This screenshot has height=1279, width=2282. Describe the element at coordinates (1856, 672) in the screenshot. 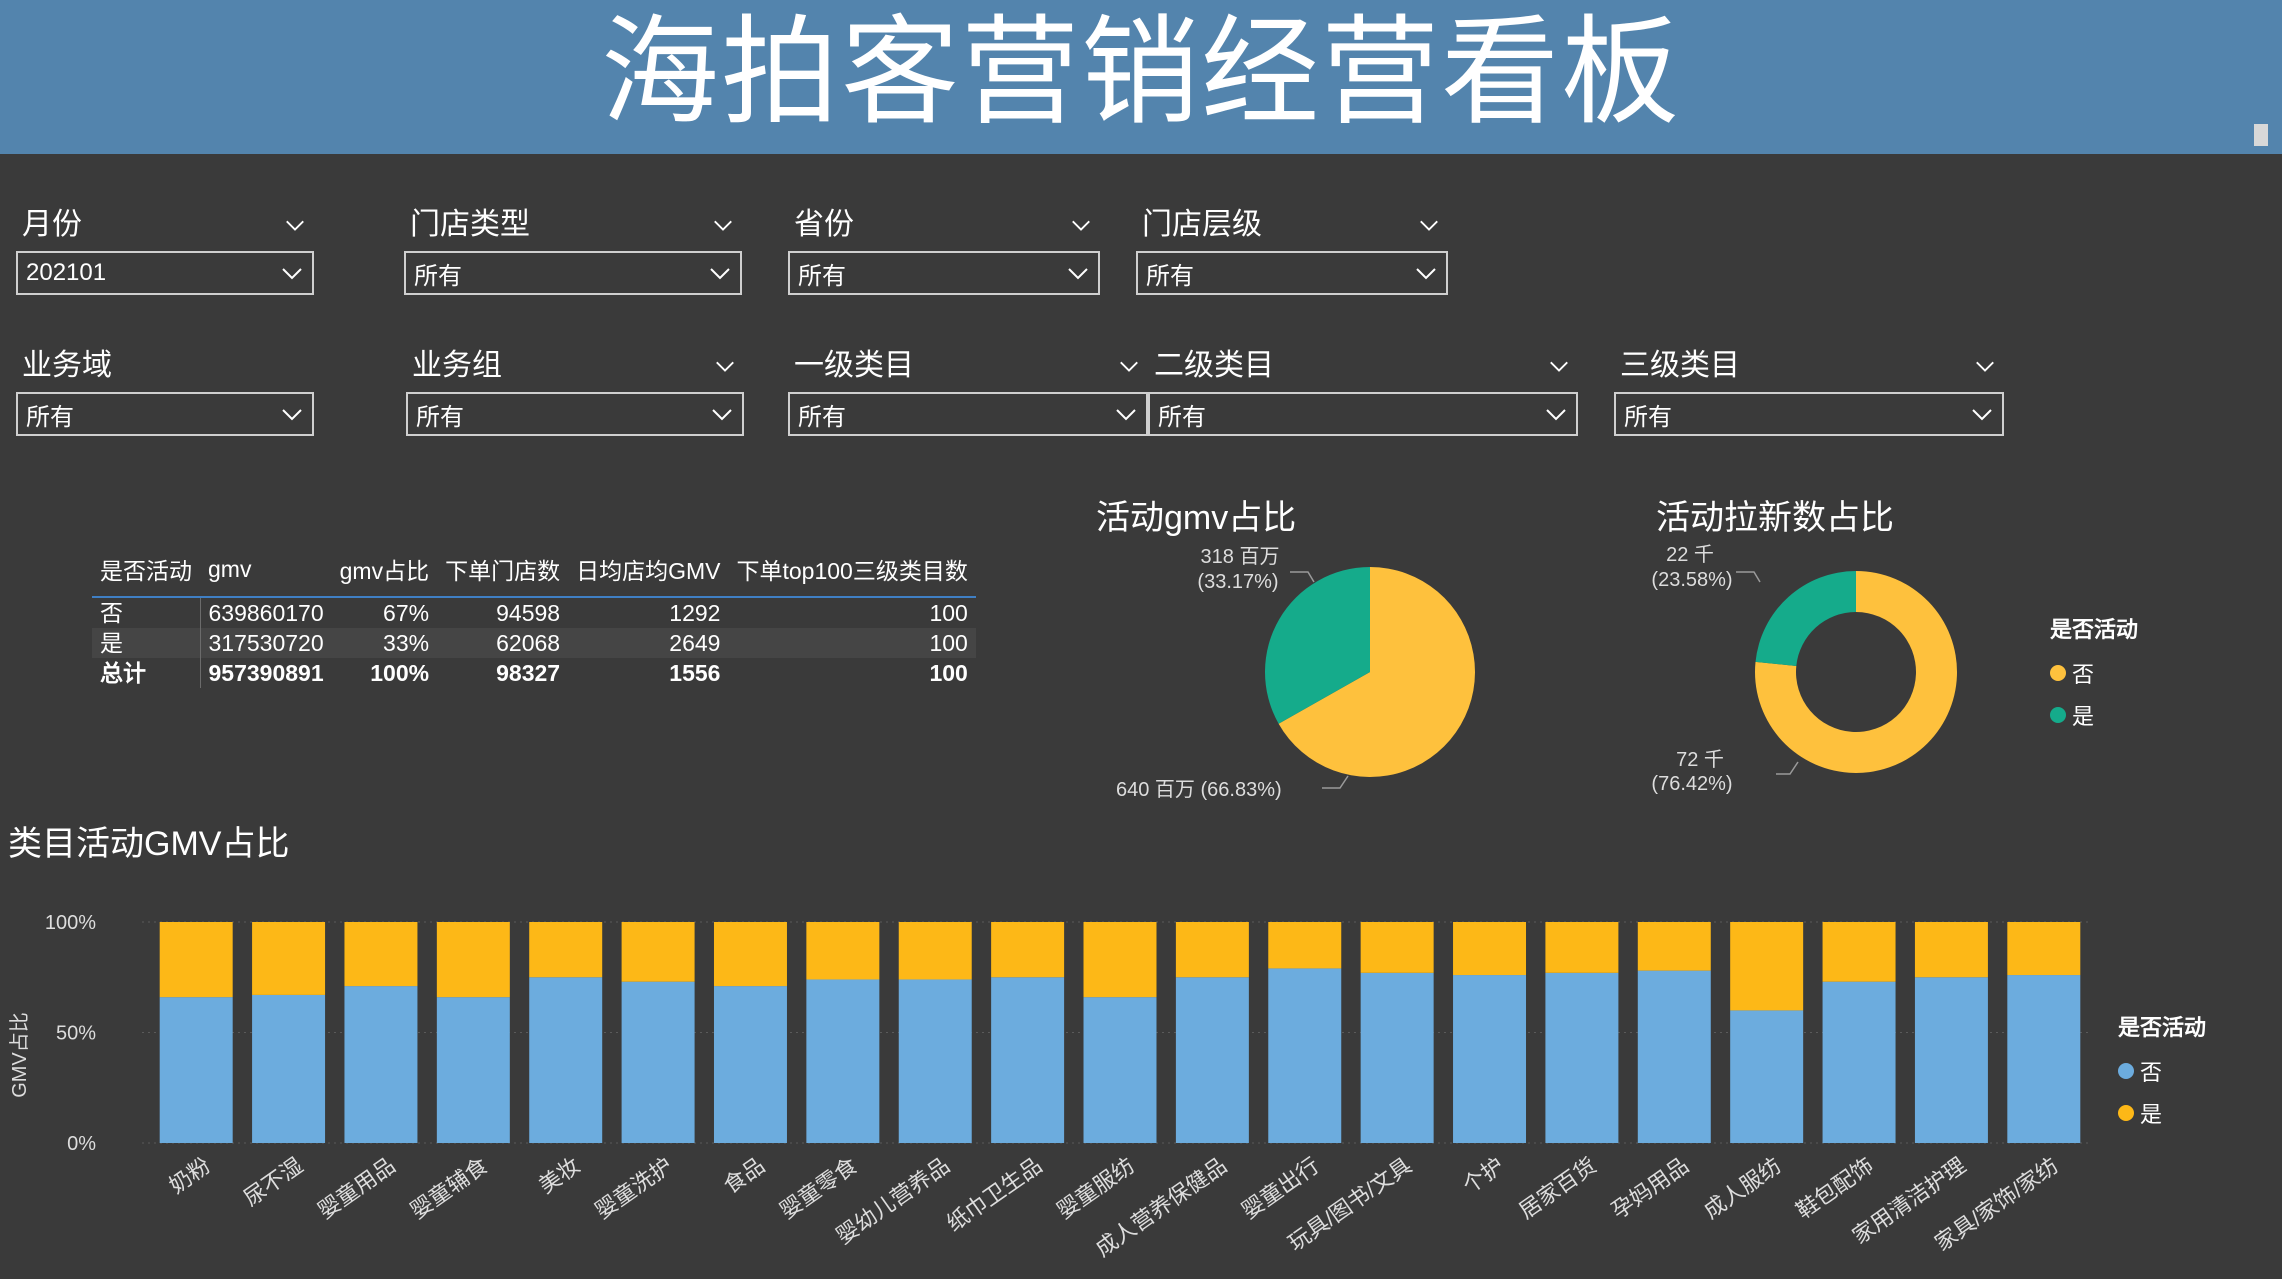

I see `donut-slice-no` at that location.